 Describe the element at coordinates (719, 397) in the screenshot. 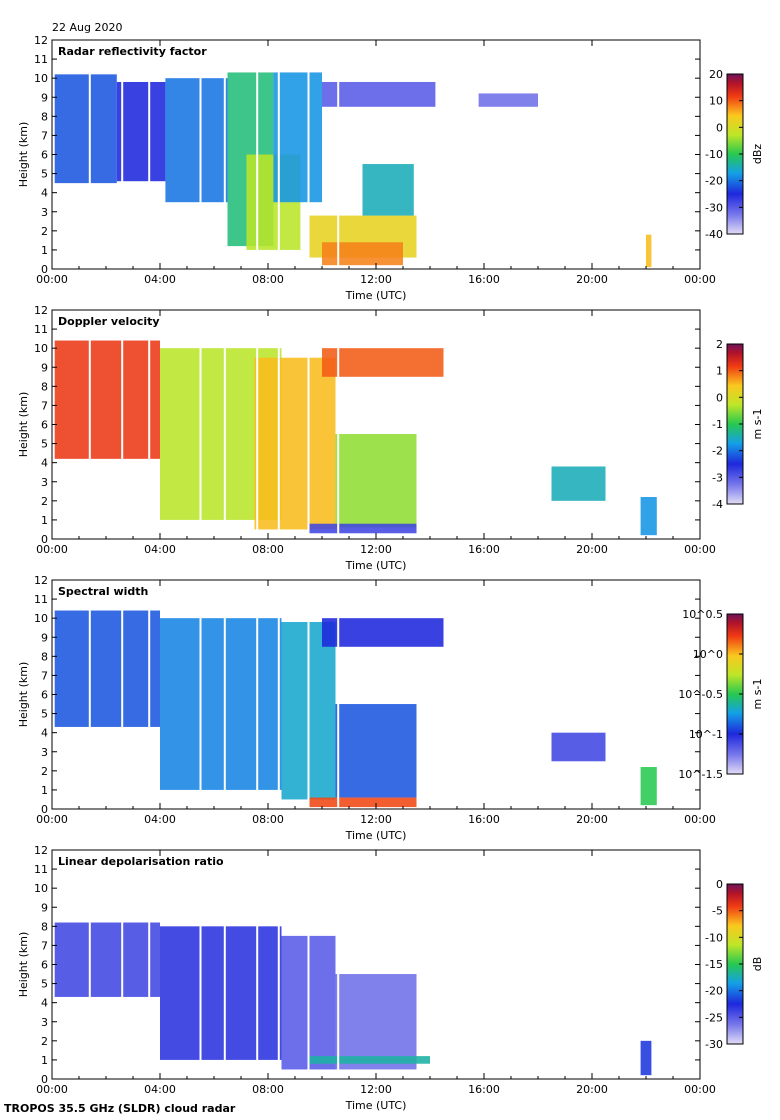

I see `colorbar-tick-label: 0` at that location.